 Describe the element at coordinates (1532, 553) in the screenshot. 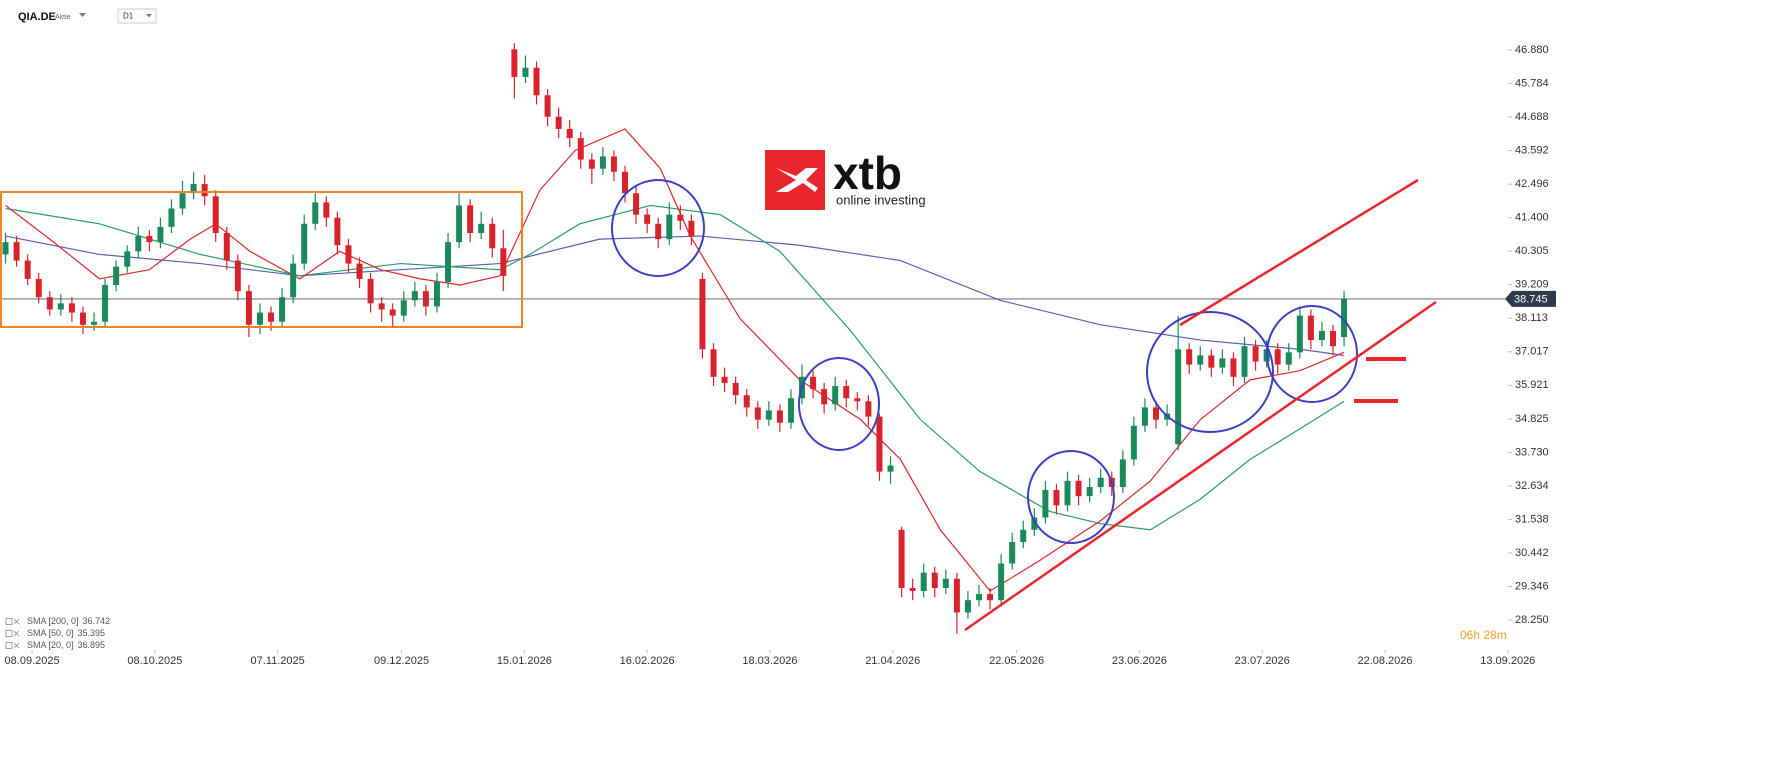

I see `y-tick-label: 30.442` at that location.